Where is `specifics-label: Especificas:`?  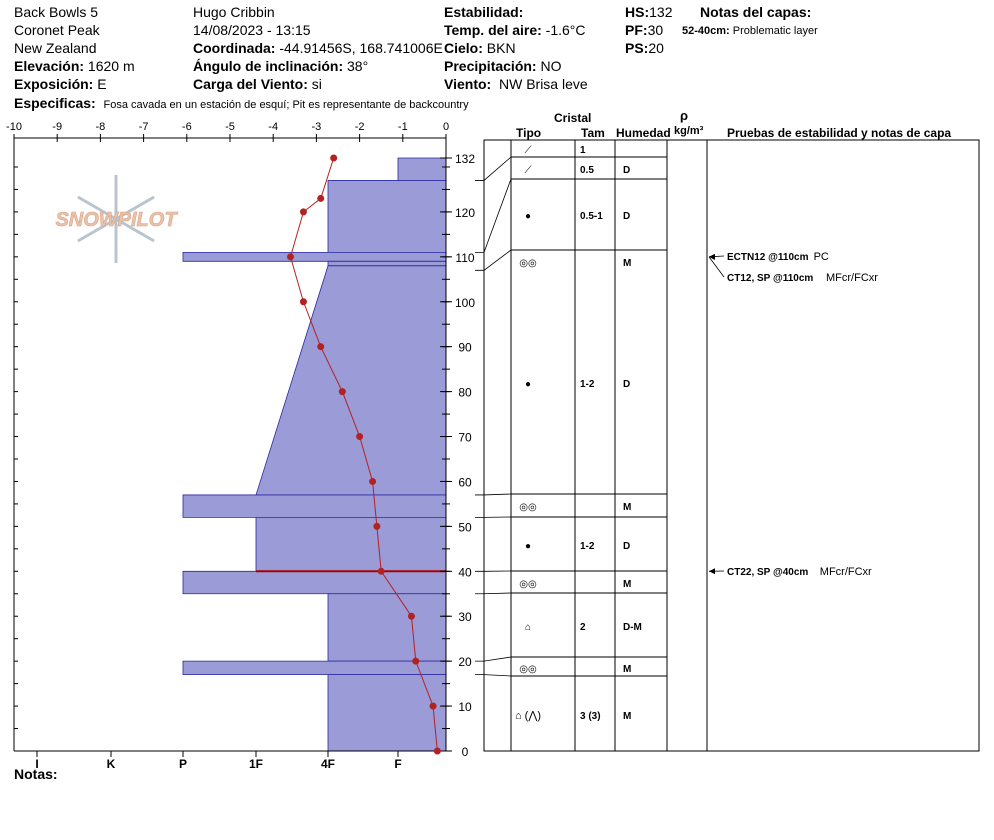
specifics-label: Especificas: is located at coordinates (55, 103).